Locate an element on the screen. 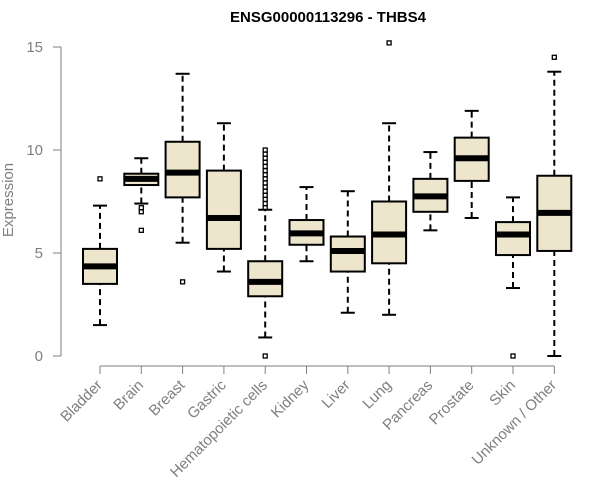 The width and height of the screenshot is (600, 500). x-tick-label: Lung is located at coordinates (377, 395).